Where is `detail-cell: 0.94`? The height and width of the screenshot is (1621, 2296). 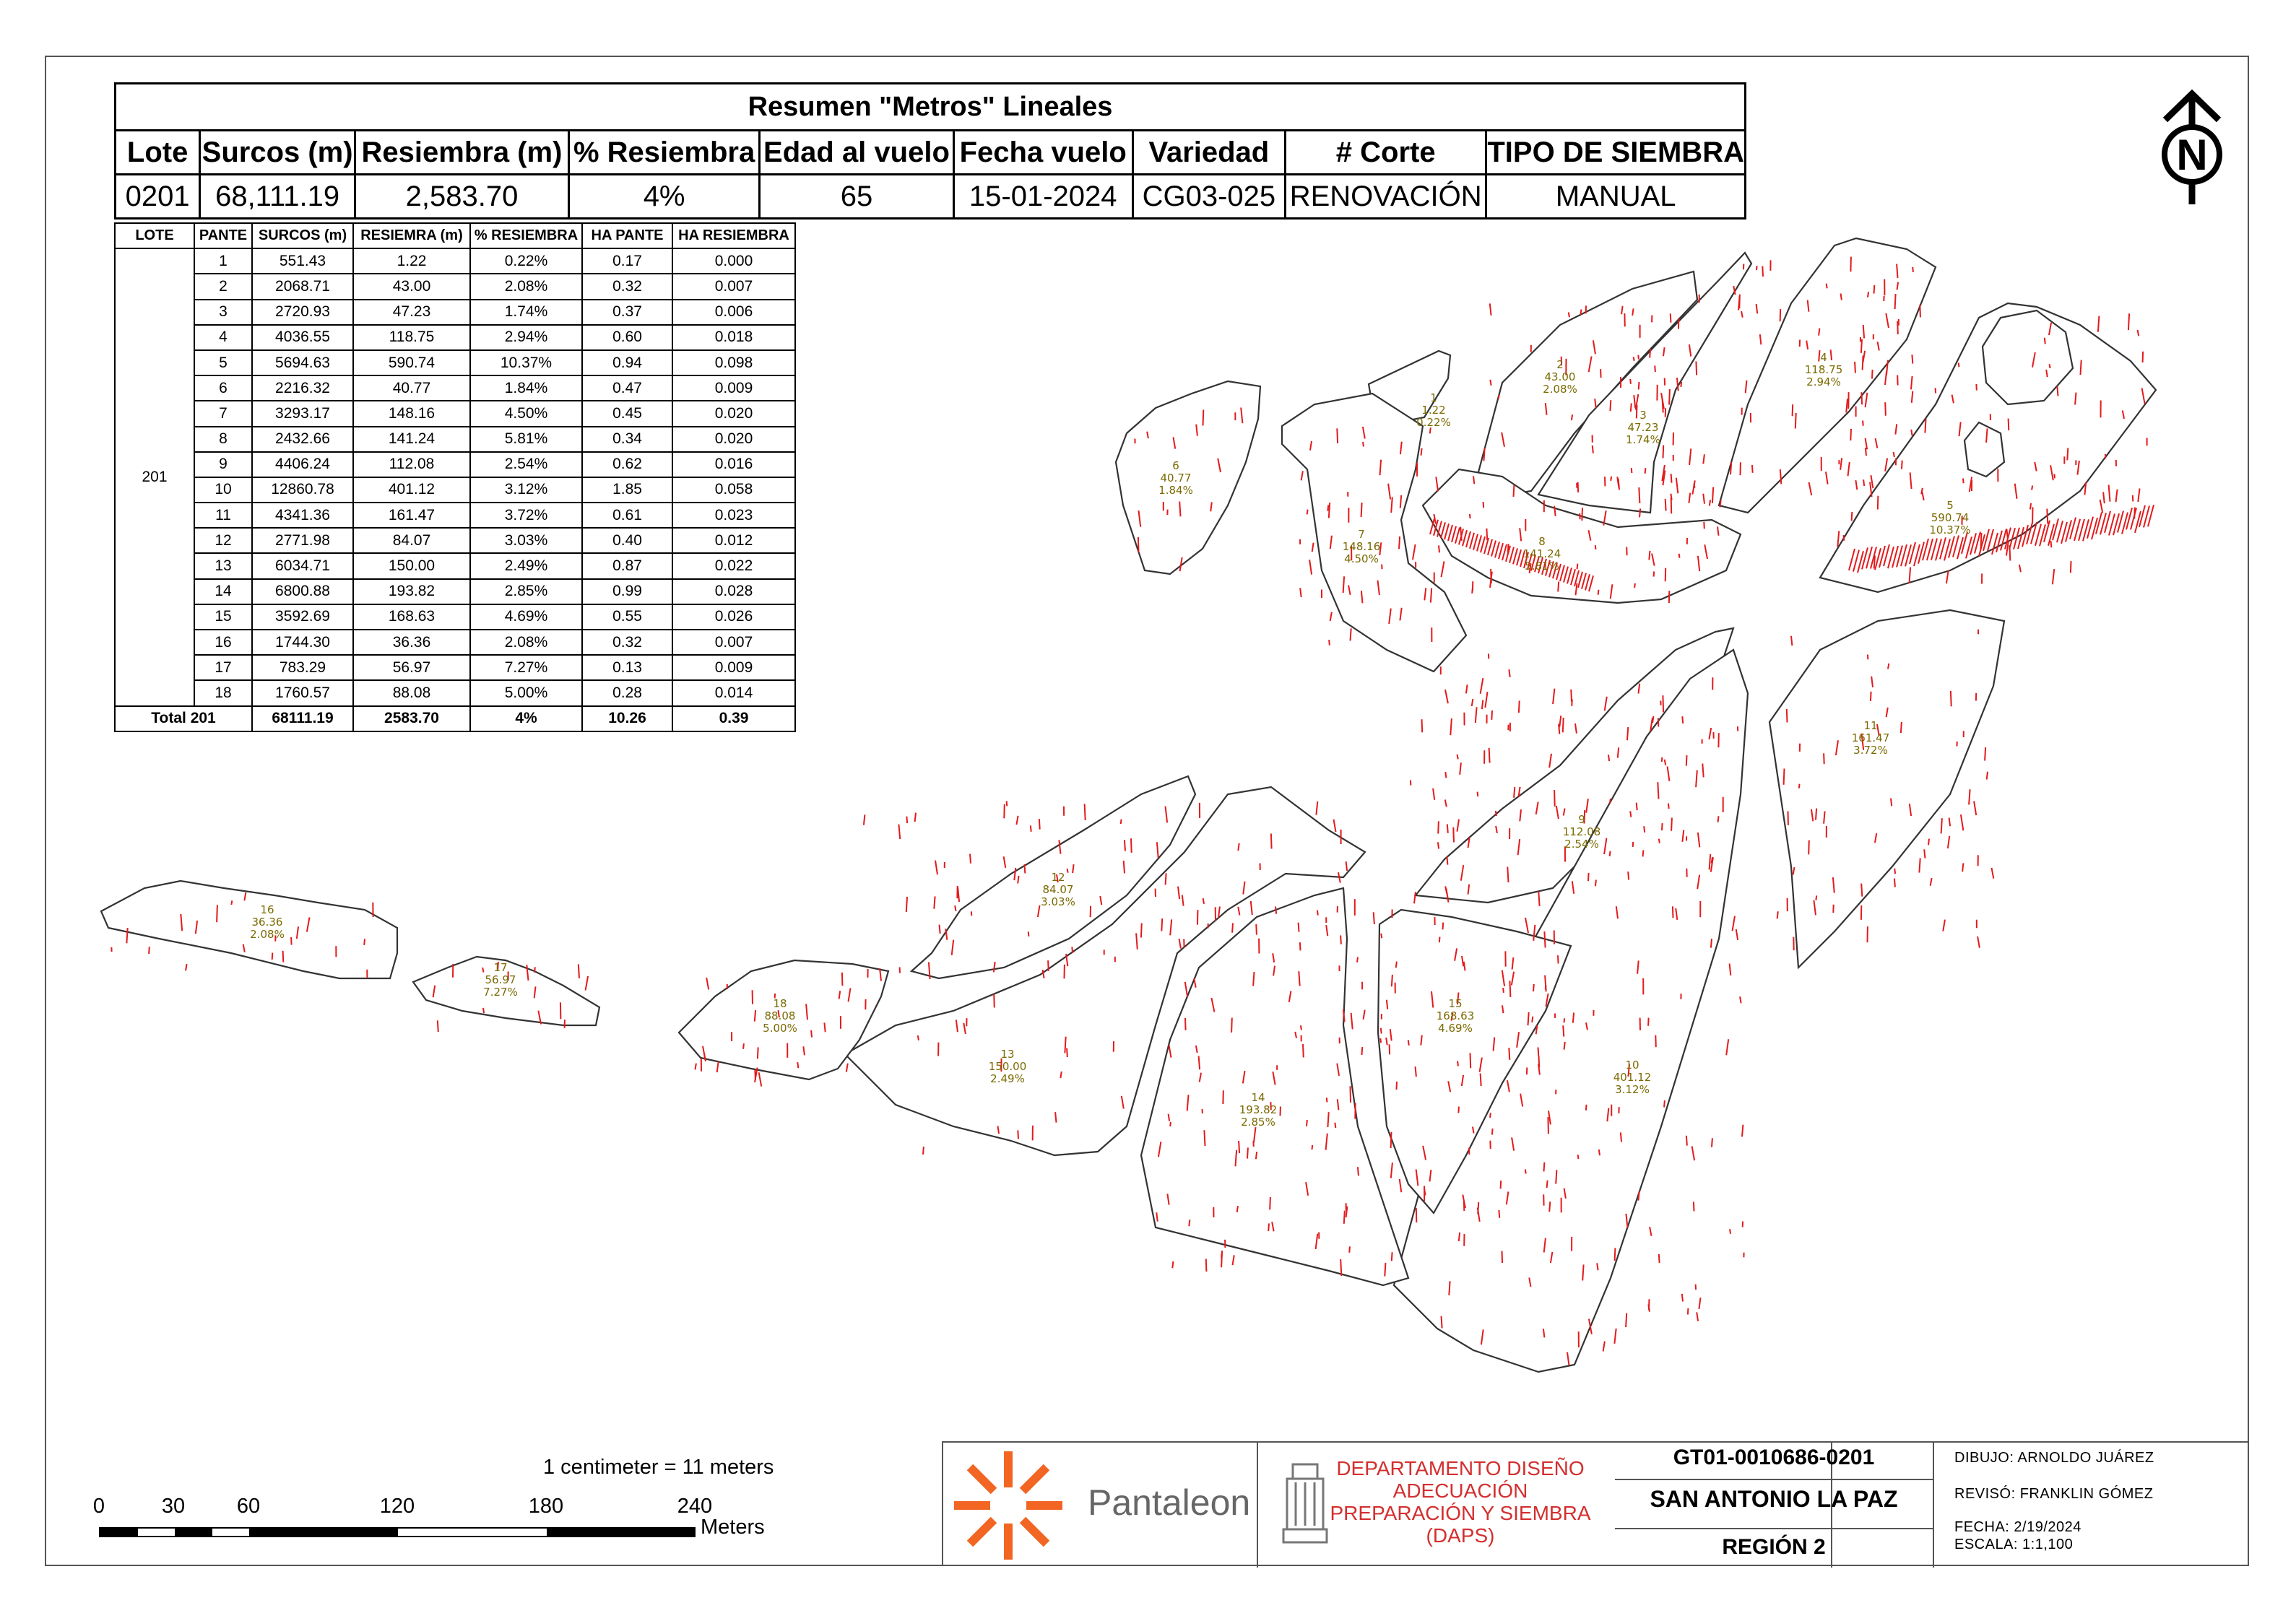
detail-cell: 0.94 is located at coordinates (627, 363).